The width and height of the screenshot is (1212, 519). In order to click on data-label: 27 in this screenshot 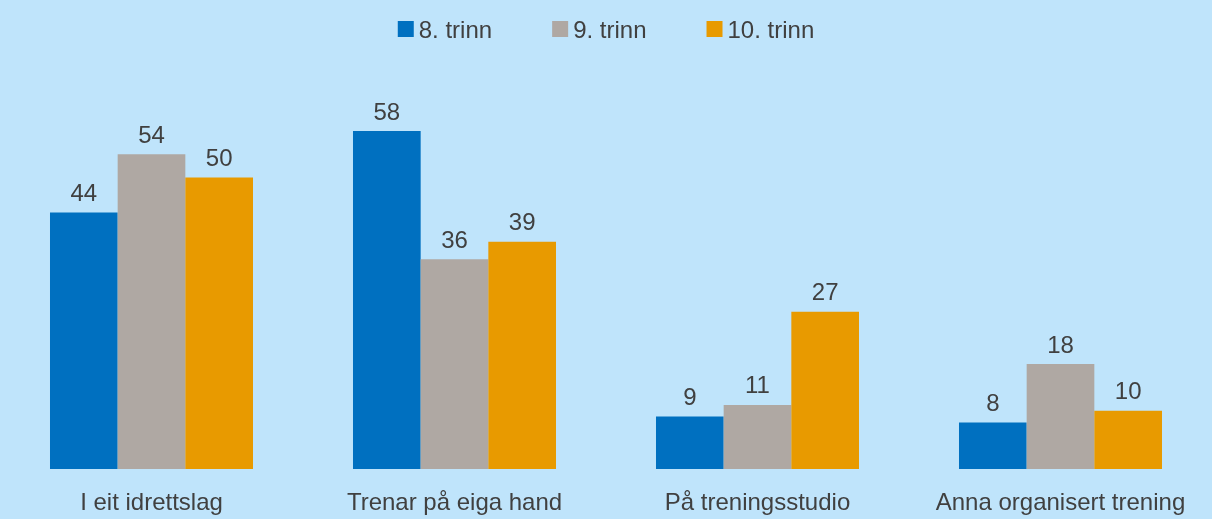, I will do `click(825, 292)`.